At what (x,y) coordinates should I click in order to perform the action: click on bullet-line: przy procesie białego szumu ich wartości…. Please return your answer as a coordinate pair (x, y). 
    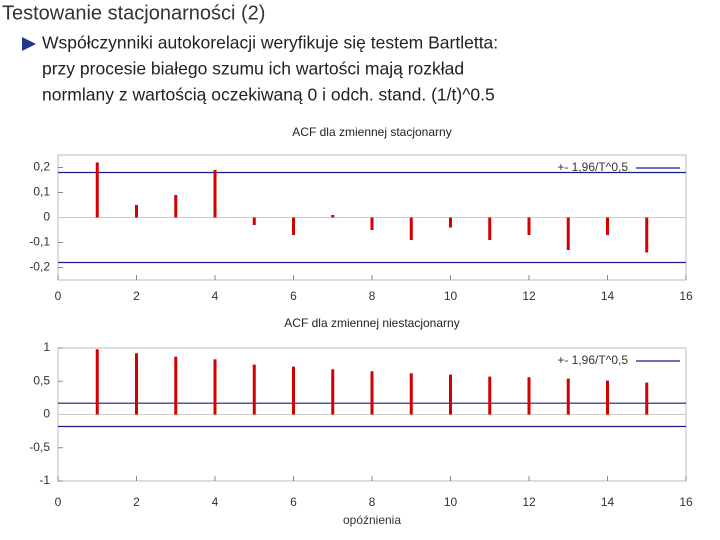
    Looking at the image, I should click on (253, 69).